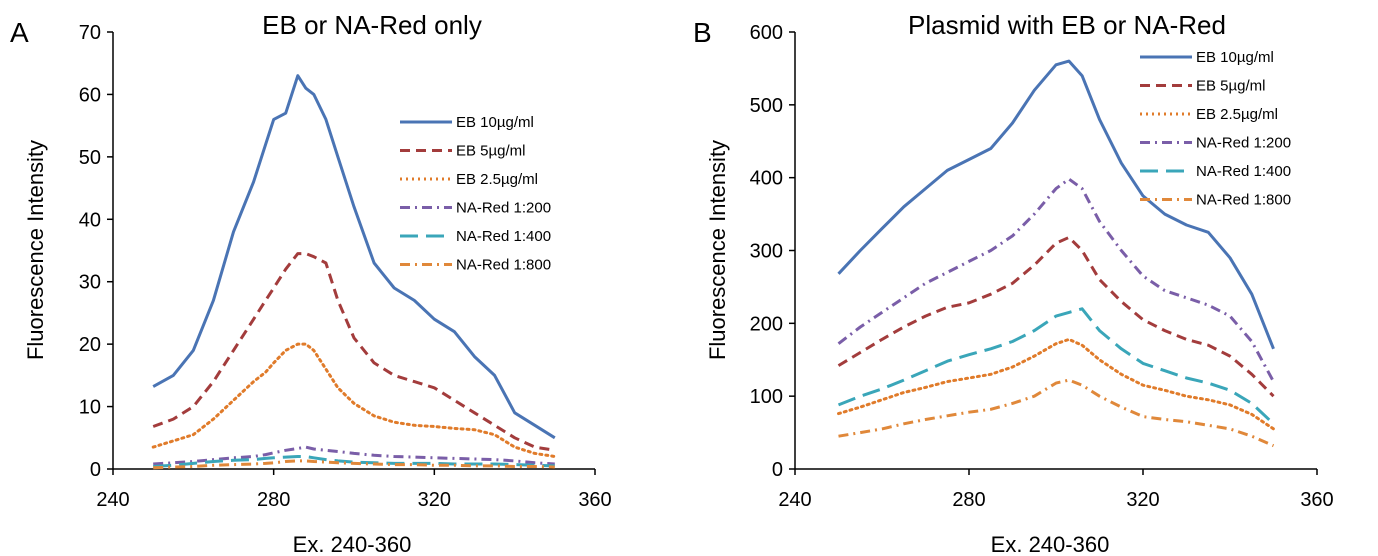 This screenshot has height=556, width=1378. I want to click on panel-b-xlabel: Ex. 240-360, so click(1050, 544).